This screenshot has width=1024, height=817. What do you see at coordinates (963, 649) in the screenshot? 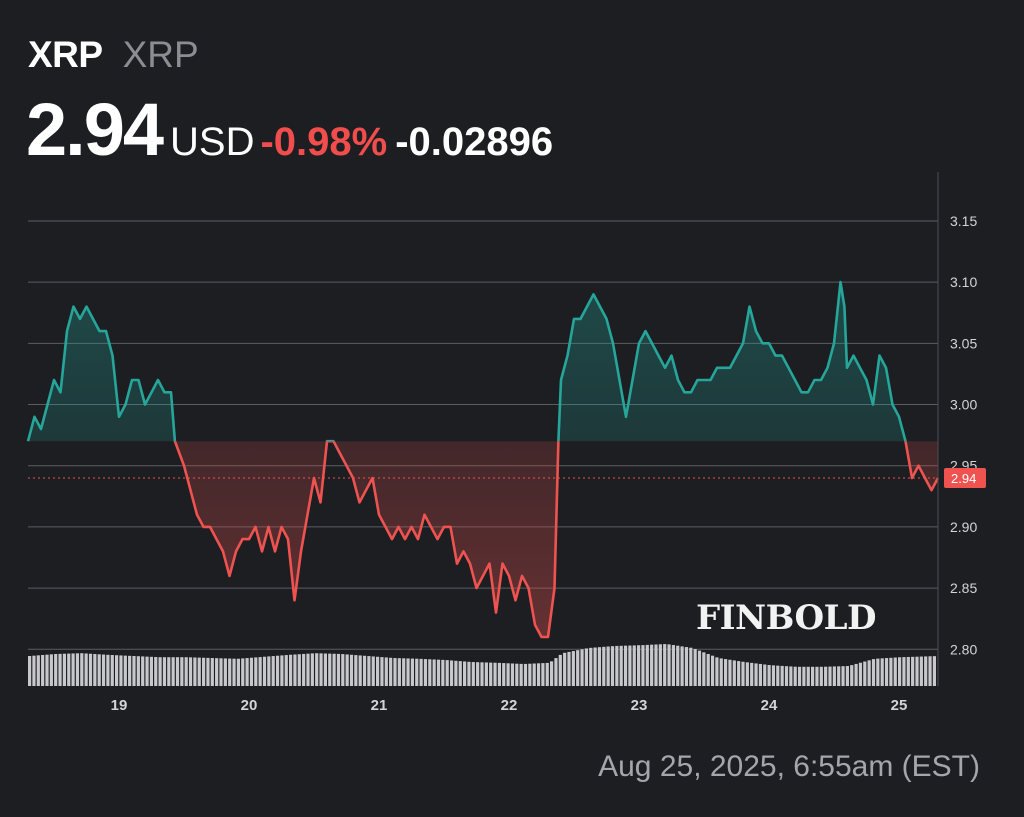
I see `y-tick-label: 2.80` at bounding box center [963, 649].